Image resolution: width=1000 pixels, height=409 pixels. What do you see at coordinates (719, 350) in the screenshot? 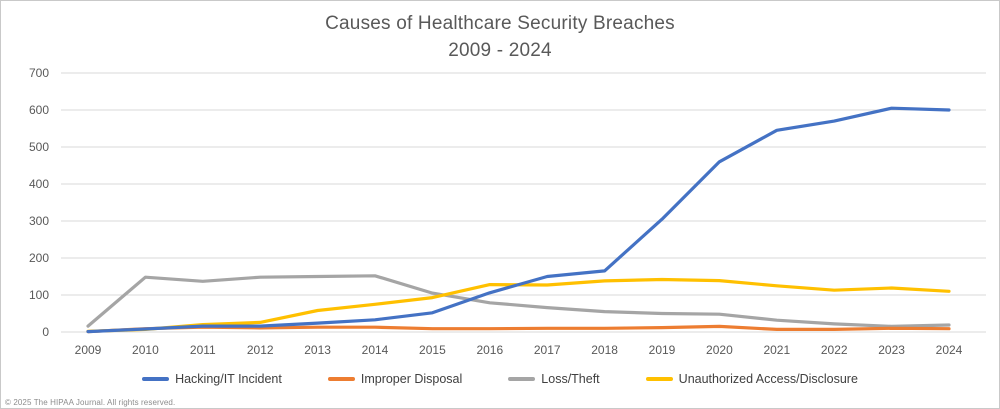
I see `x-axis-label: 2020` at bounding box center [719, 350].